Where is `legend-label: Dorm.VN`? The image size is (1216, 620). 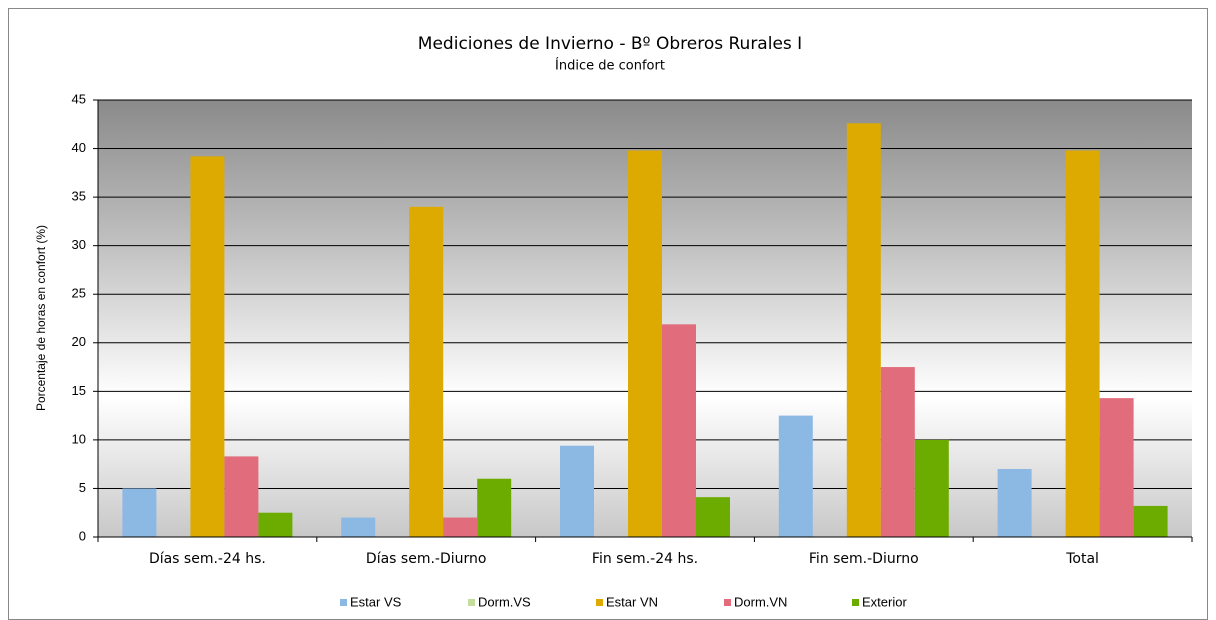 legend-label: Dorm.VN is located at coordinates (760, 601).